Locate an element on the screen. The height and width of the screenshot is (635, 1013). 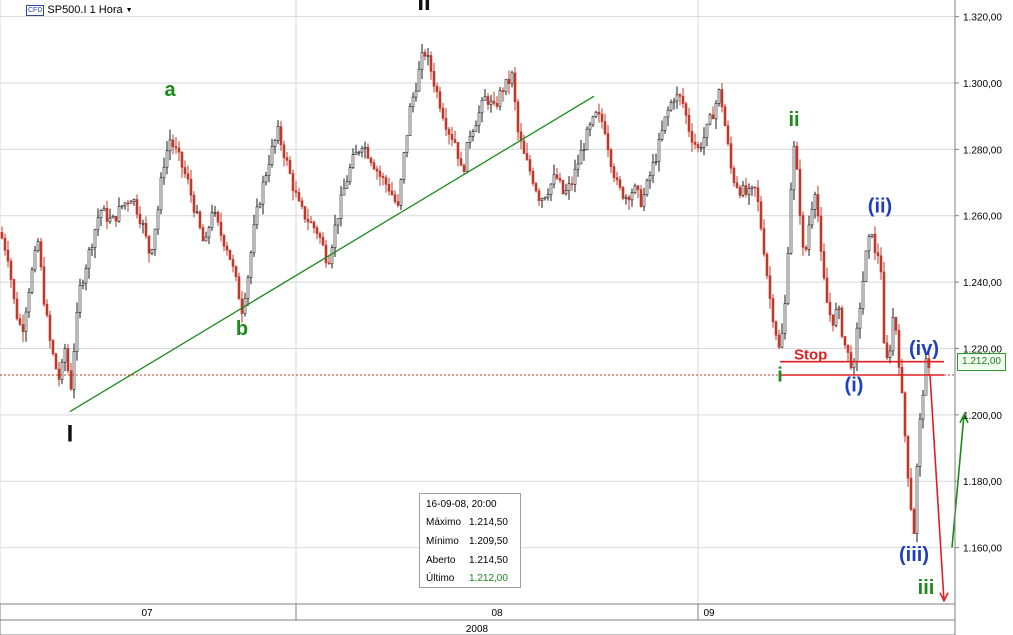
y-tick-label-7: 1.180,00 is located at coordinates (982, 482).